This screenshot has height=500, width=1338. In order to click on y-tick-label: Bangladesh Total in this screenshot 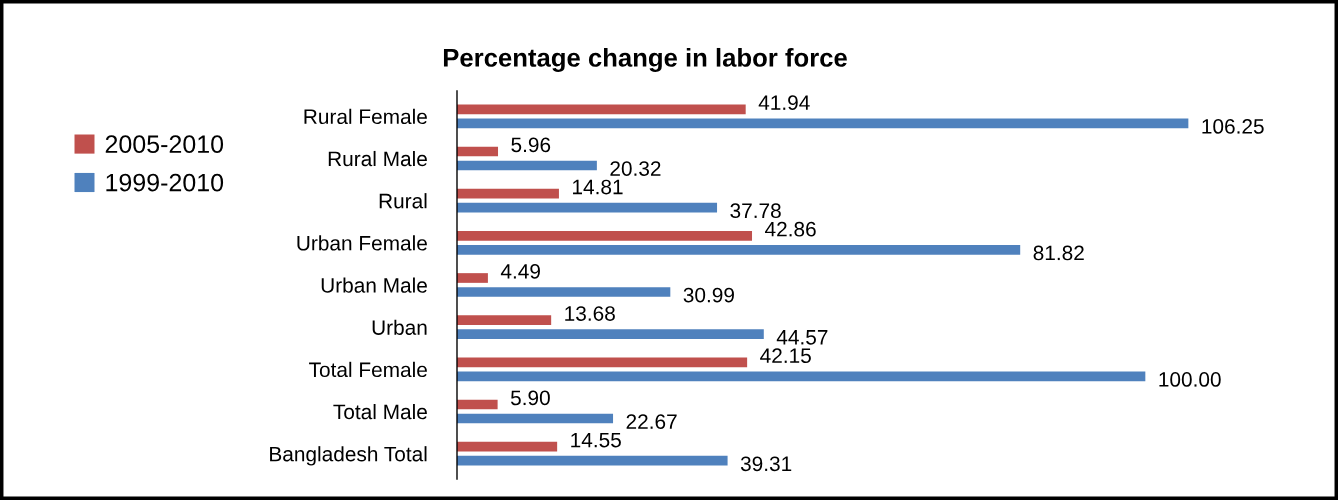, I will do `click(348, 456)`.